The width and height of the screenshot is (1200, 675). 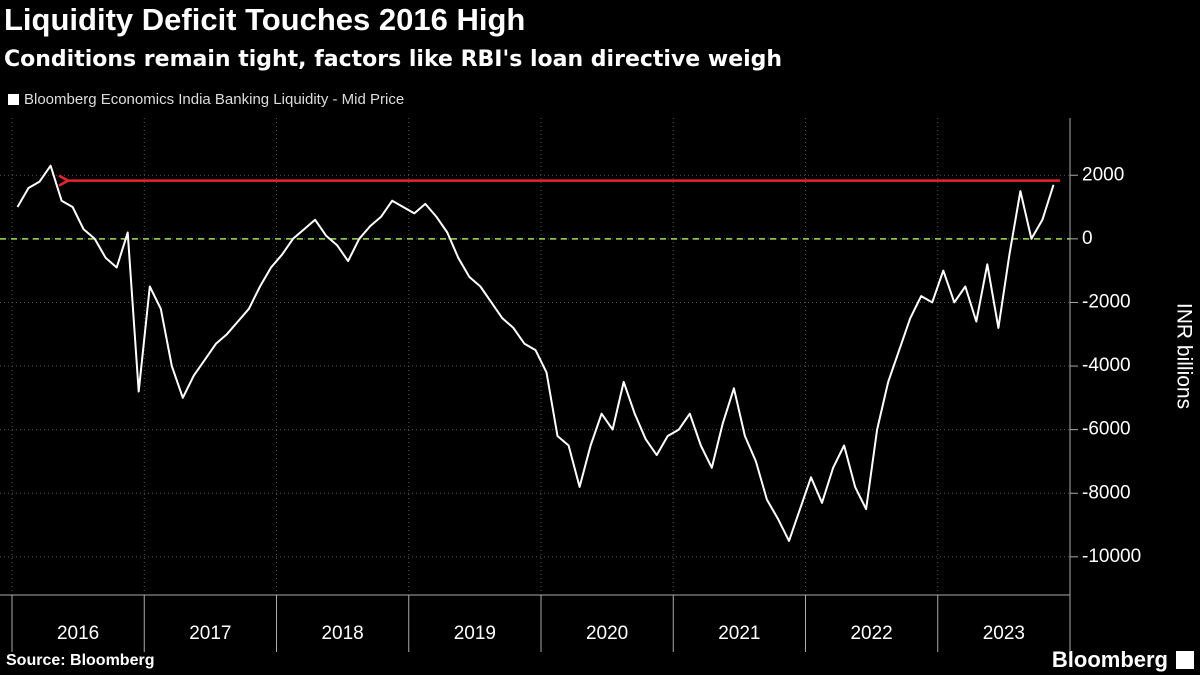 I want to click on x-tick-label: 2022, so click(x=871, y=633).